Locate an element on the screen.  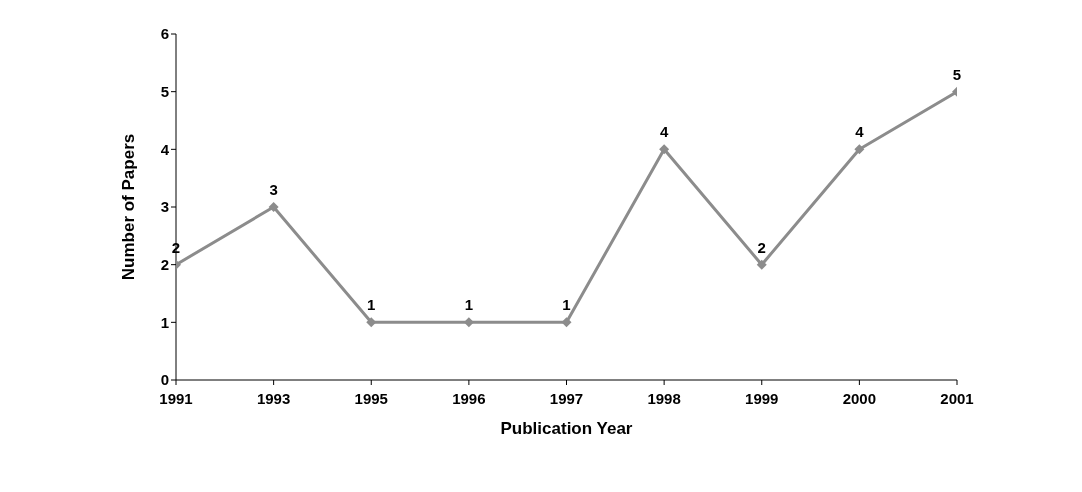
x-tick-label: 2001 is located at coordinates (957, 398).